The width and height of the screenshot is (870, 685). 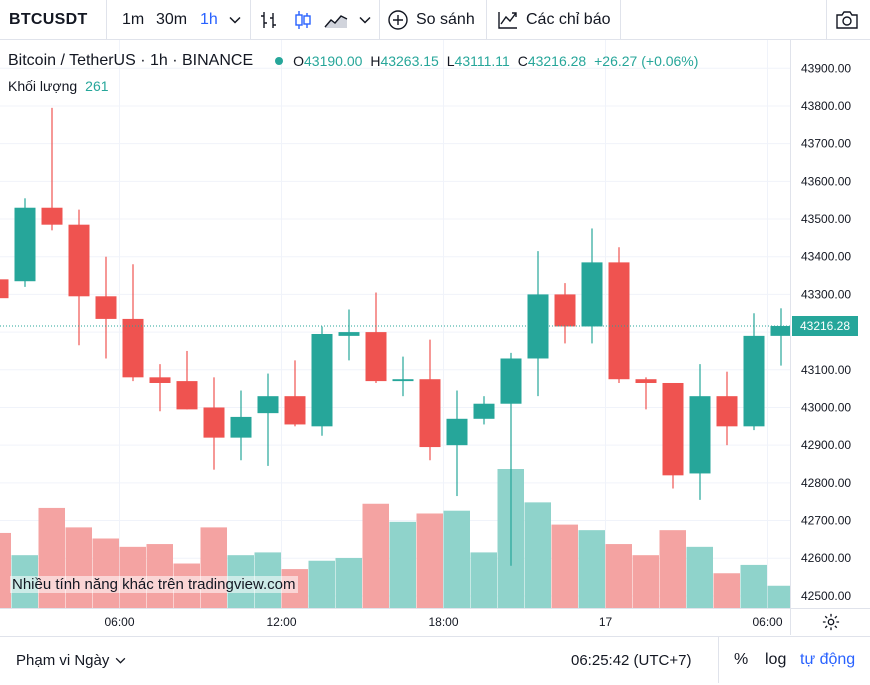 I want to click on chart-type-chevron-icon, so click(x=365, y=19).